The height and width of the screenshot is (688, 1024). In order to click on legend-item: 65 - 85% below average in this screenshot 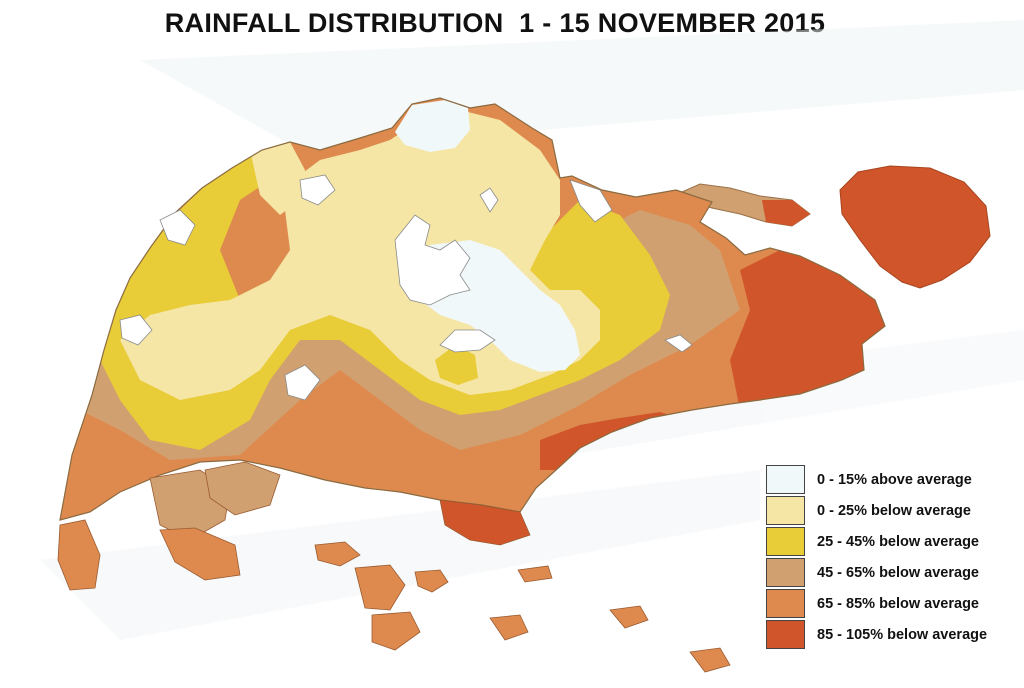, I will do `click(893, 603)`.